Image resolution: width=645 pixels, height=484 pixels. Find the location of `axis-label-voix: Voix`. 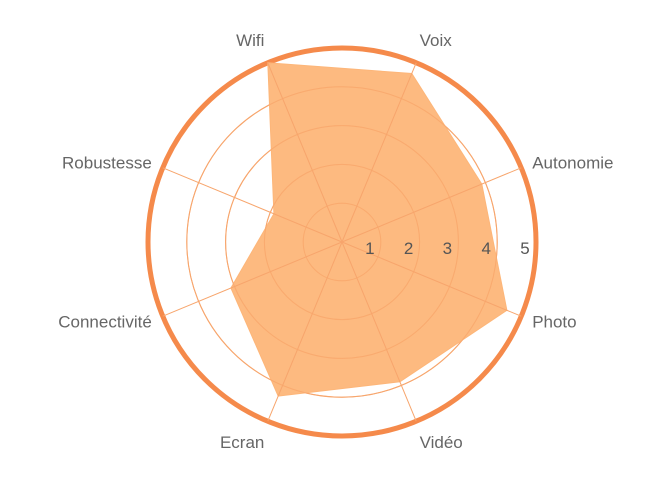

axis-label-voix: Voix is located at coordinates (436, 40).